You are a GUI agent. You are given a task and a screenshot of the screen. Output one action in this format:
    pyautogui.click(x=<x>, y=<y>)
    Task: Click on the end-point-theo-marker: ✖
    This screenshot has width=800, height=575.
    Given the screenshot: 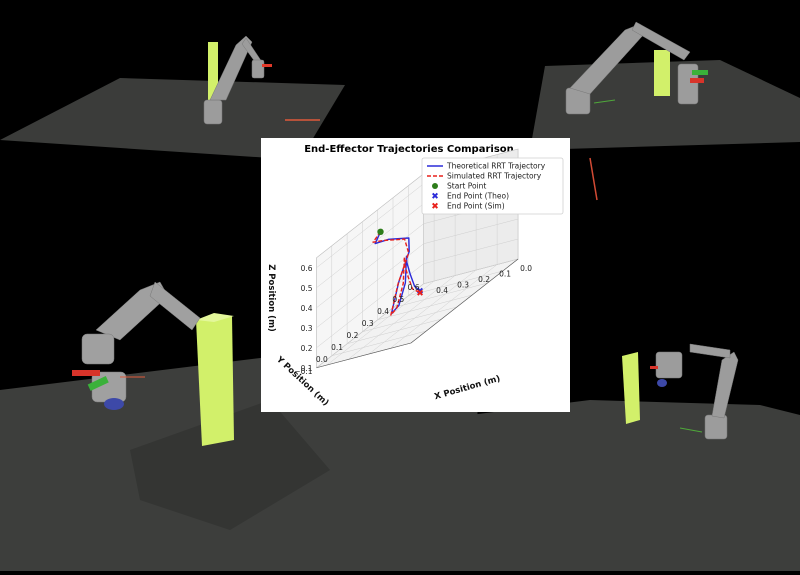 What is the action you would take?
    pyautogui.click(x=420, y=292)
    